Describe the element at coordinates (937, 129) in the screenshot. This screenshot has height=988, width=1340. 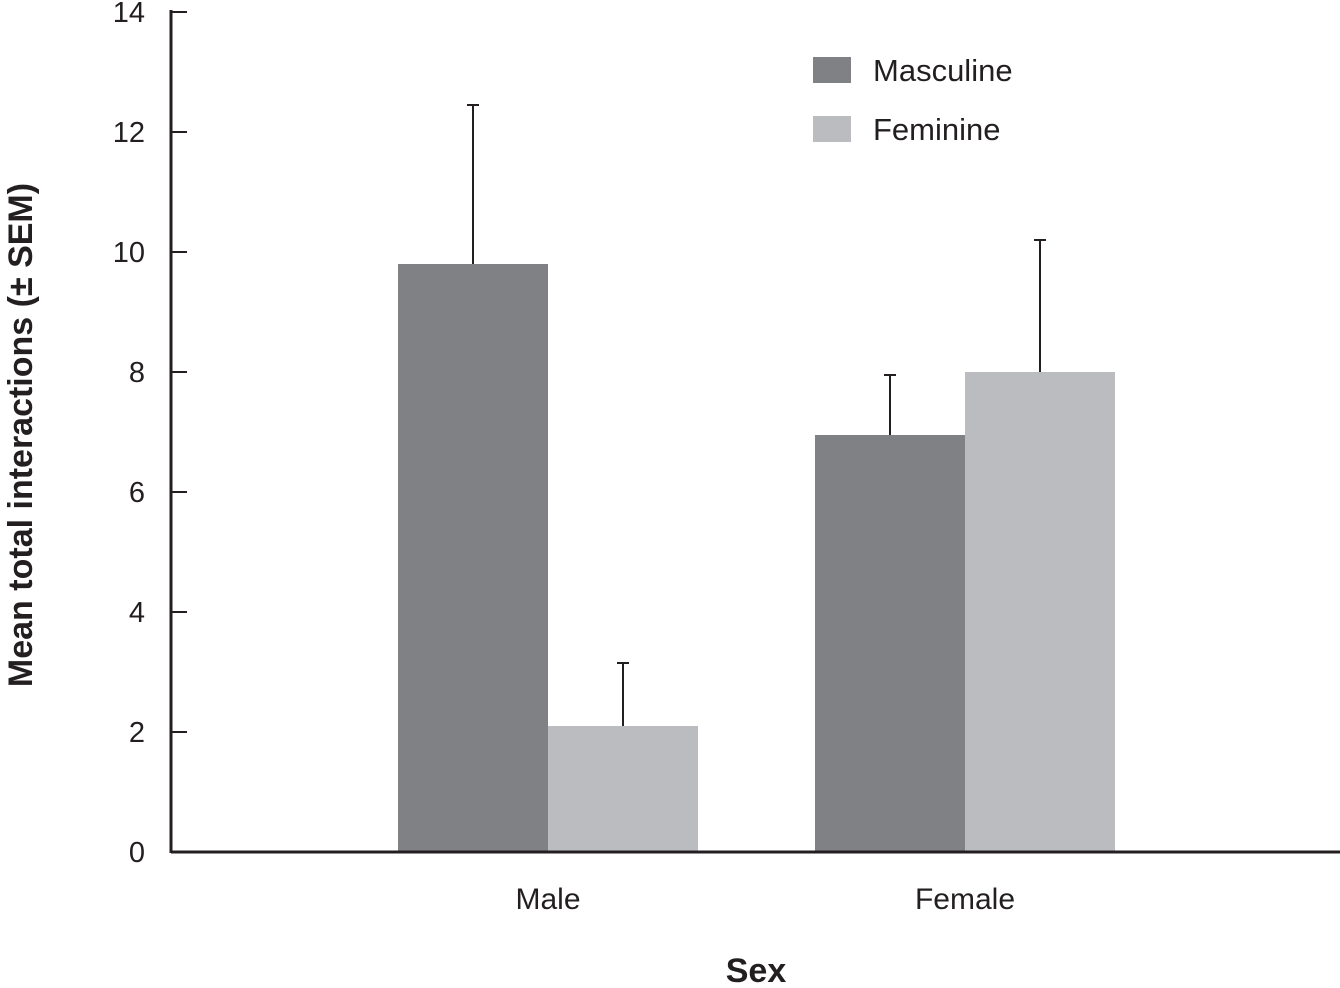
I see `legend-label-feminine: Feminine` at that location.